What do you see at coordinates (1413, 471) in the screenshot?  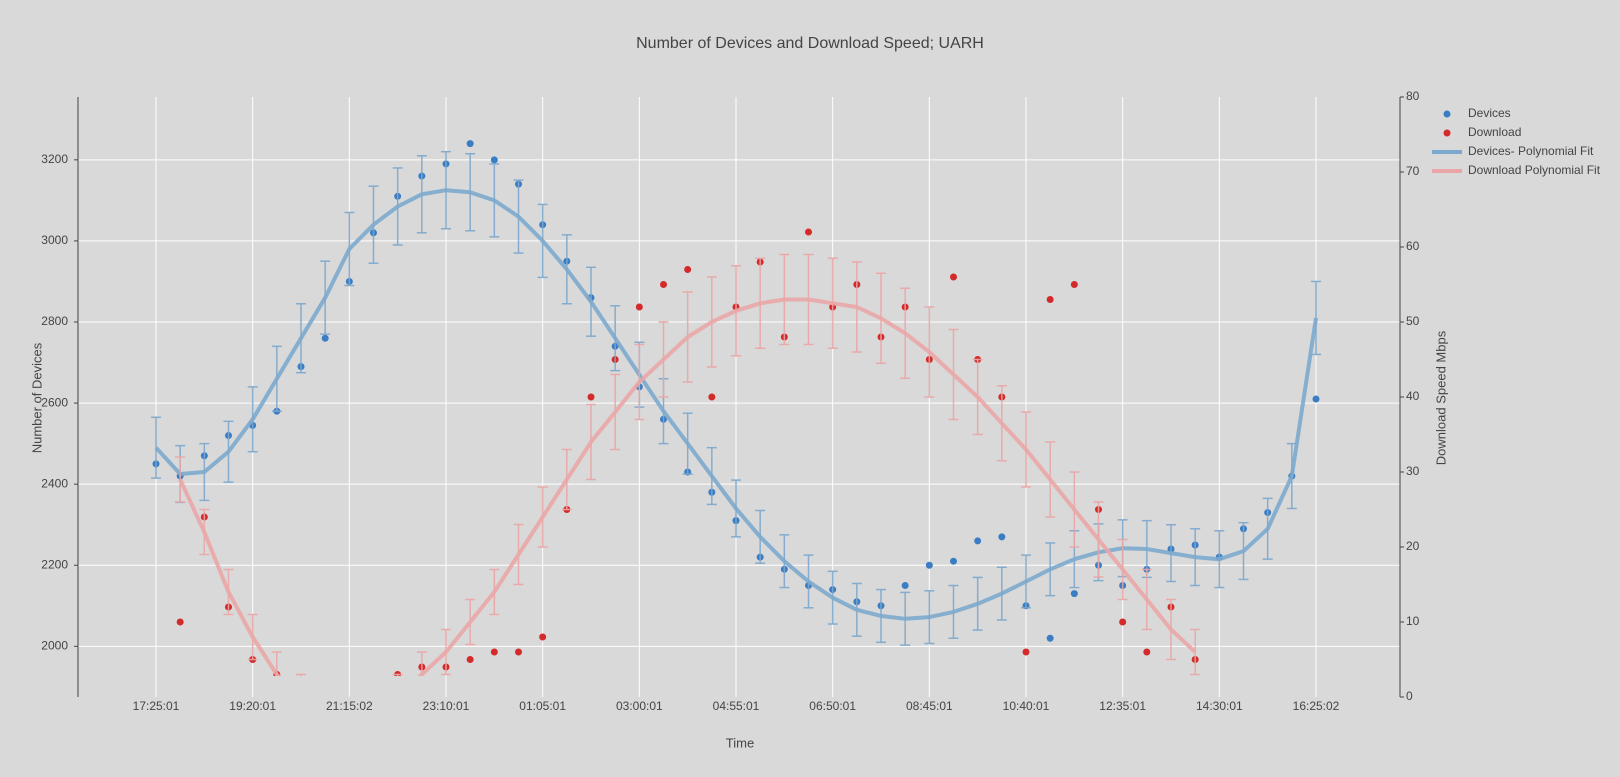 I see `y2-tick-label: 30` at bounding box center [1413, 471].